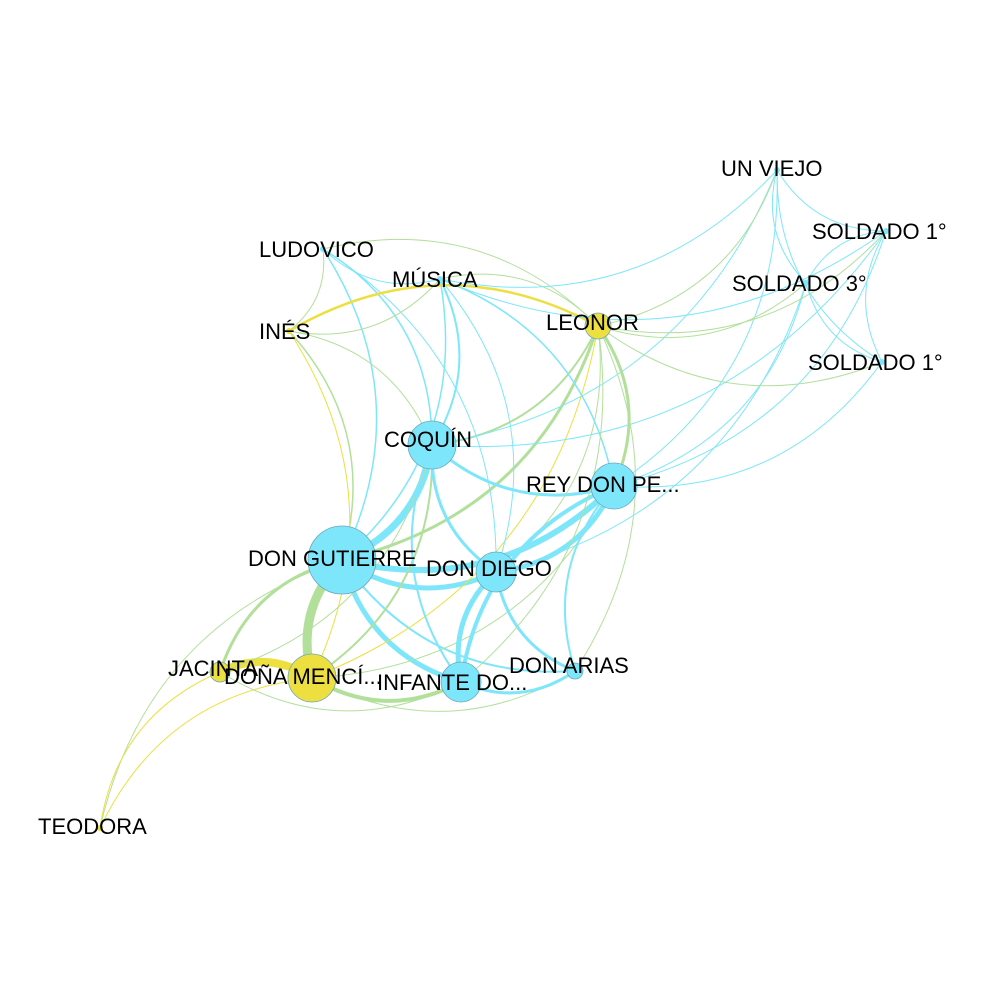 The image size is (1000, 1000). What do you see at coordinates (886, 231) in the screenshot?
I see `node-soldado-1a` at bounding box center [886, 231].